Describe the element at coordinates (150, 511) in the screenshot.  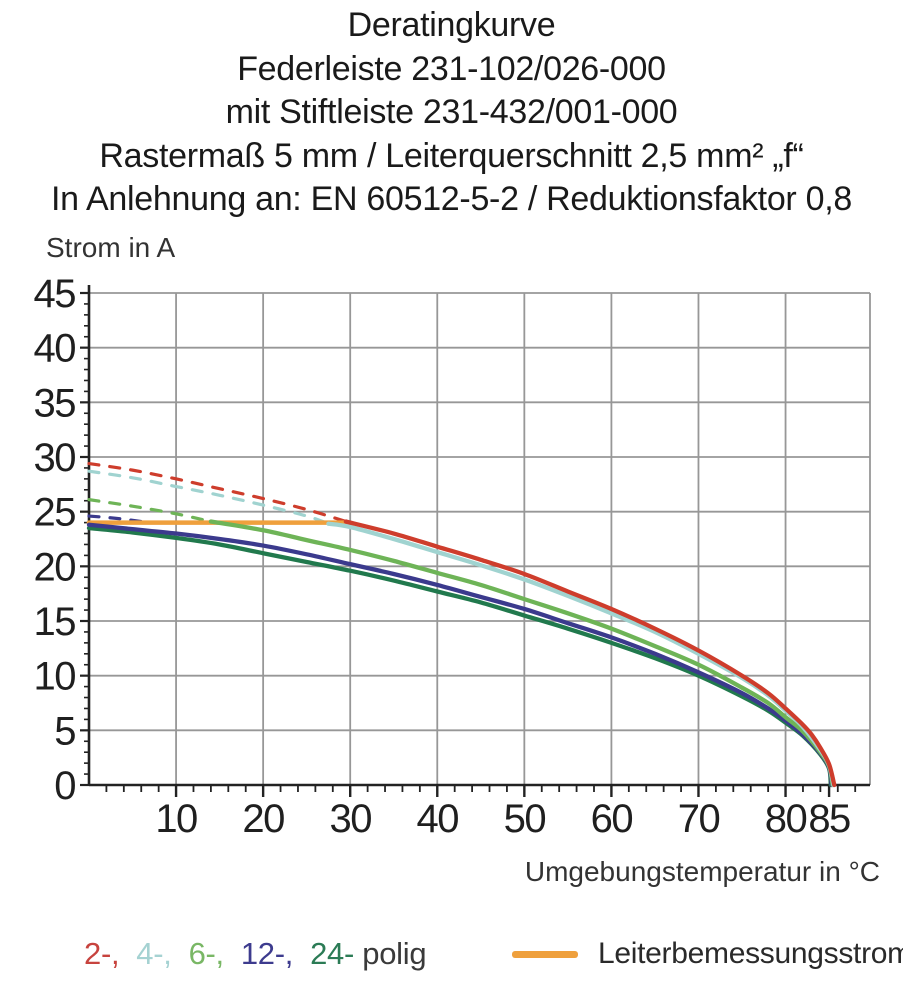
I see `curve-6-polig-dashed` at that location.